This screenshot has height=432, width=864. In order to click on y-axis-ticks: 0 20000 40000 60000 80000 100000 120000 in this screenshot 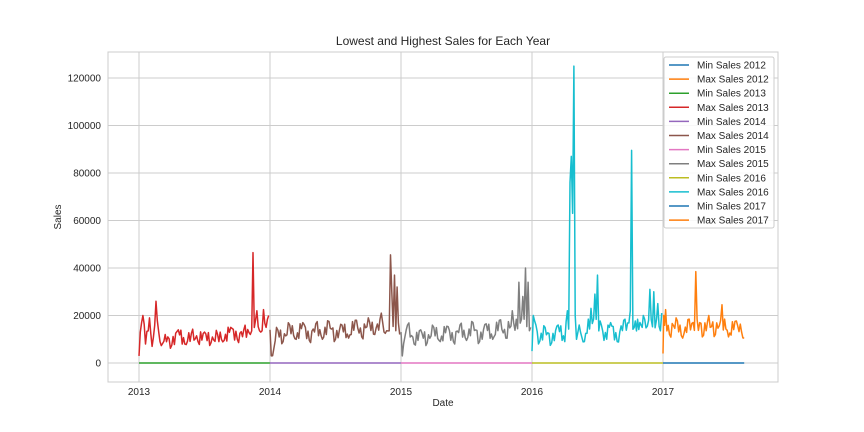, I will do `click(85, 222)`.